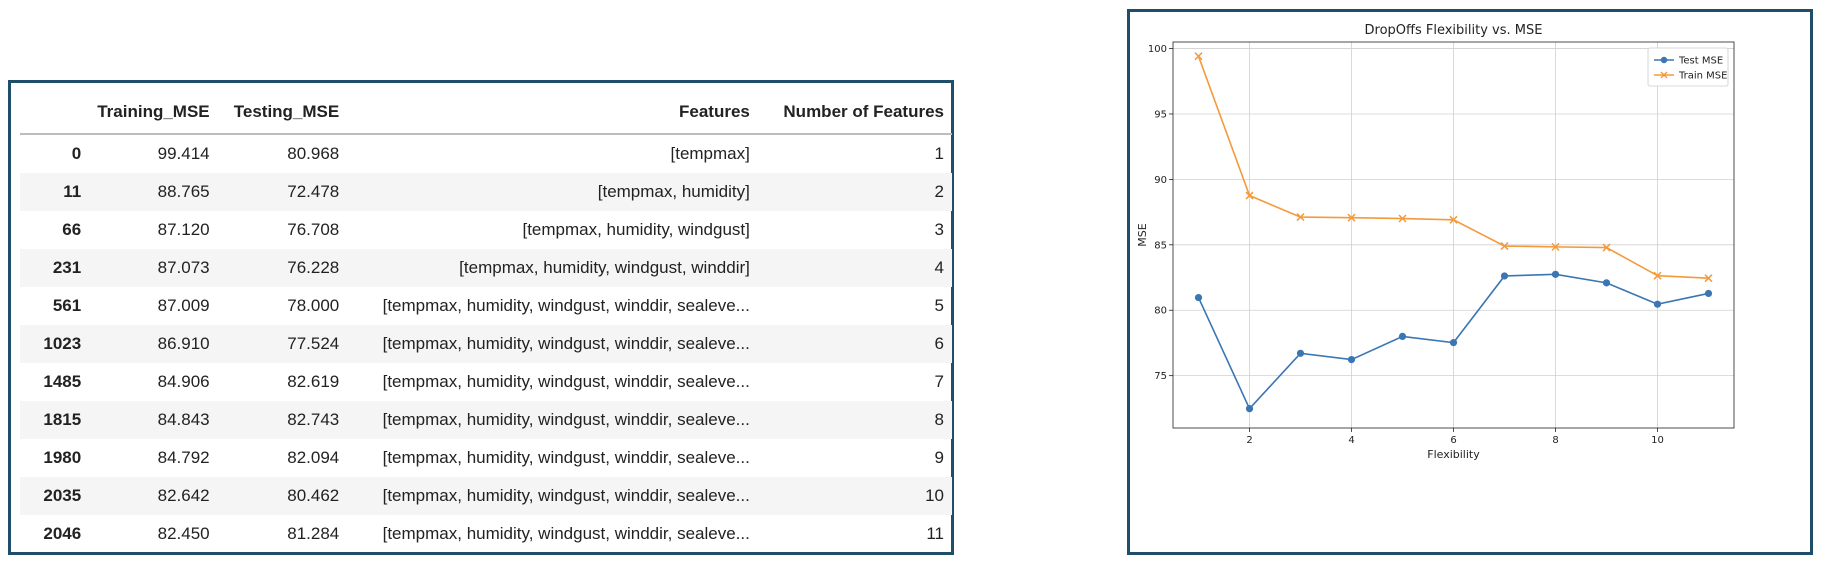  Describe the element at coordinates (1160, 114) in the screenshot. I see `y-tick-label: 95` at that location.